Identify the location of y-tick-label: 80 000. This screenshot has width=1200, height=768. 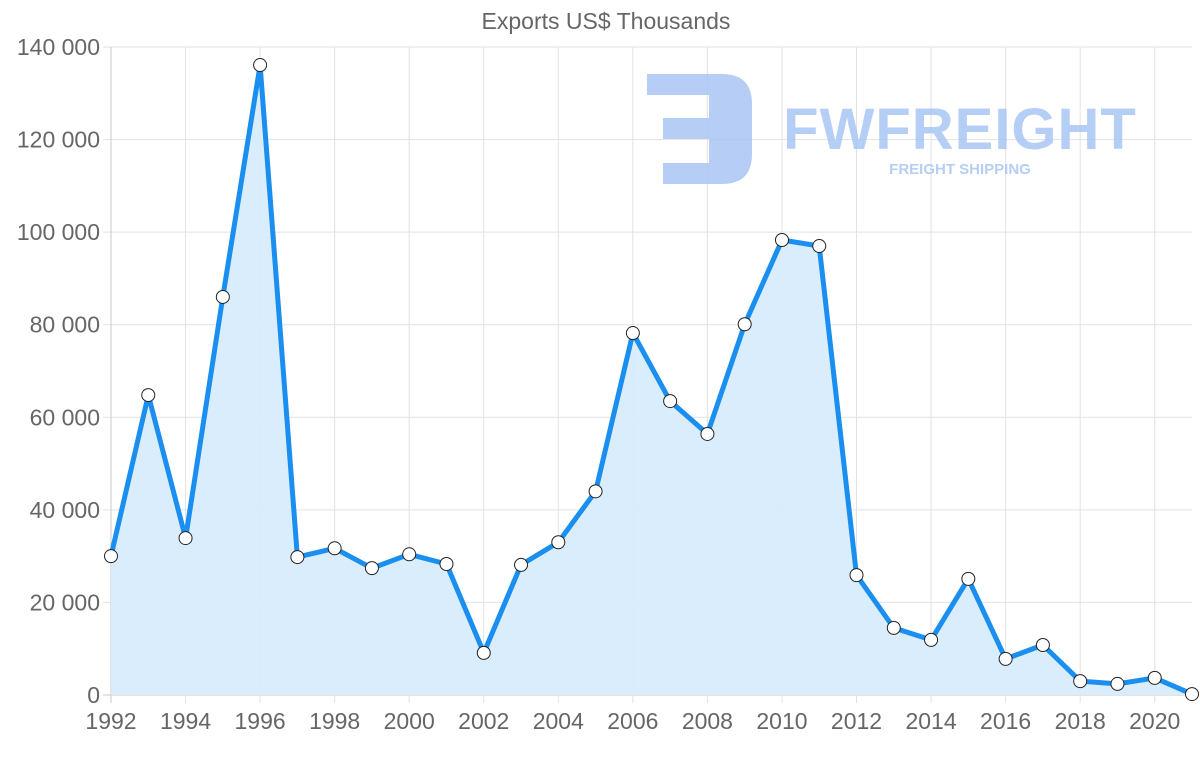
(65, 325).